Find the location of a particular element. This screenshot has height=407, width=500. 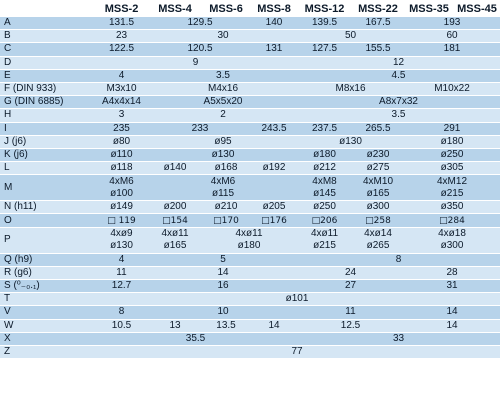

table-cell: □176 is located at coordinates (274, 221).